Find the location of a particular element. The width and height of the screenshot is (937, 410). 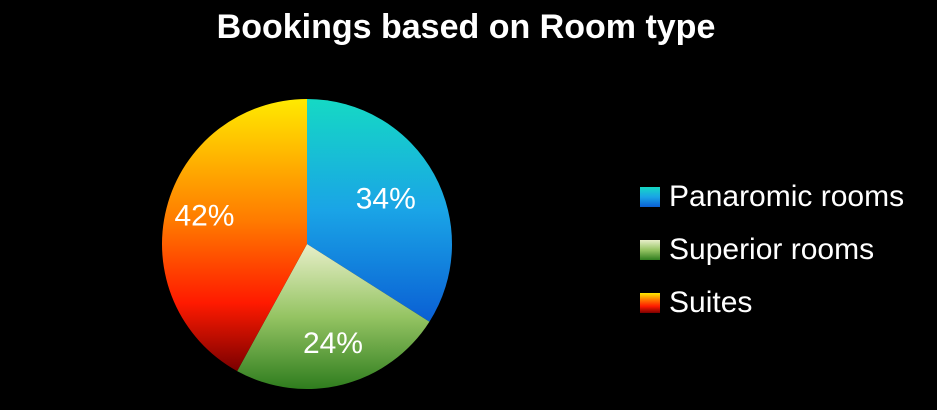

legend-item: Suites is located at coordinates (772, 302).